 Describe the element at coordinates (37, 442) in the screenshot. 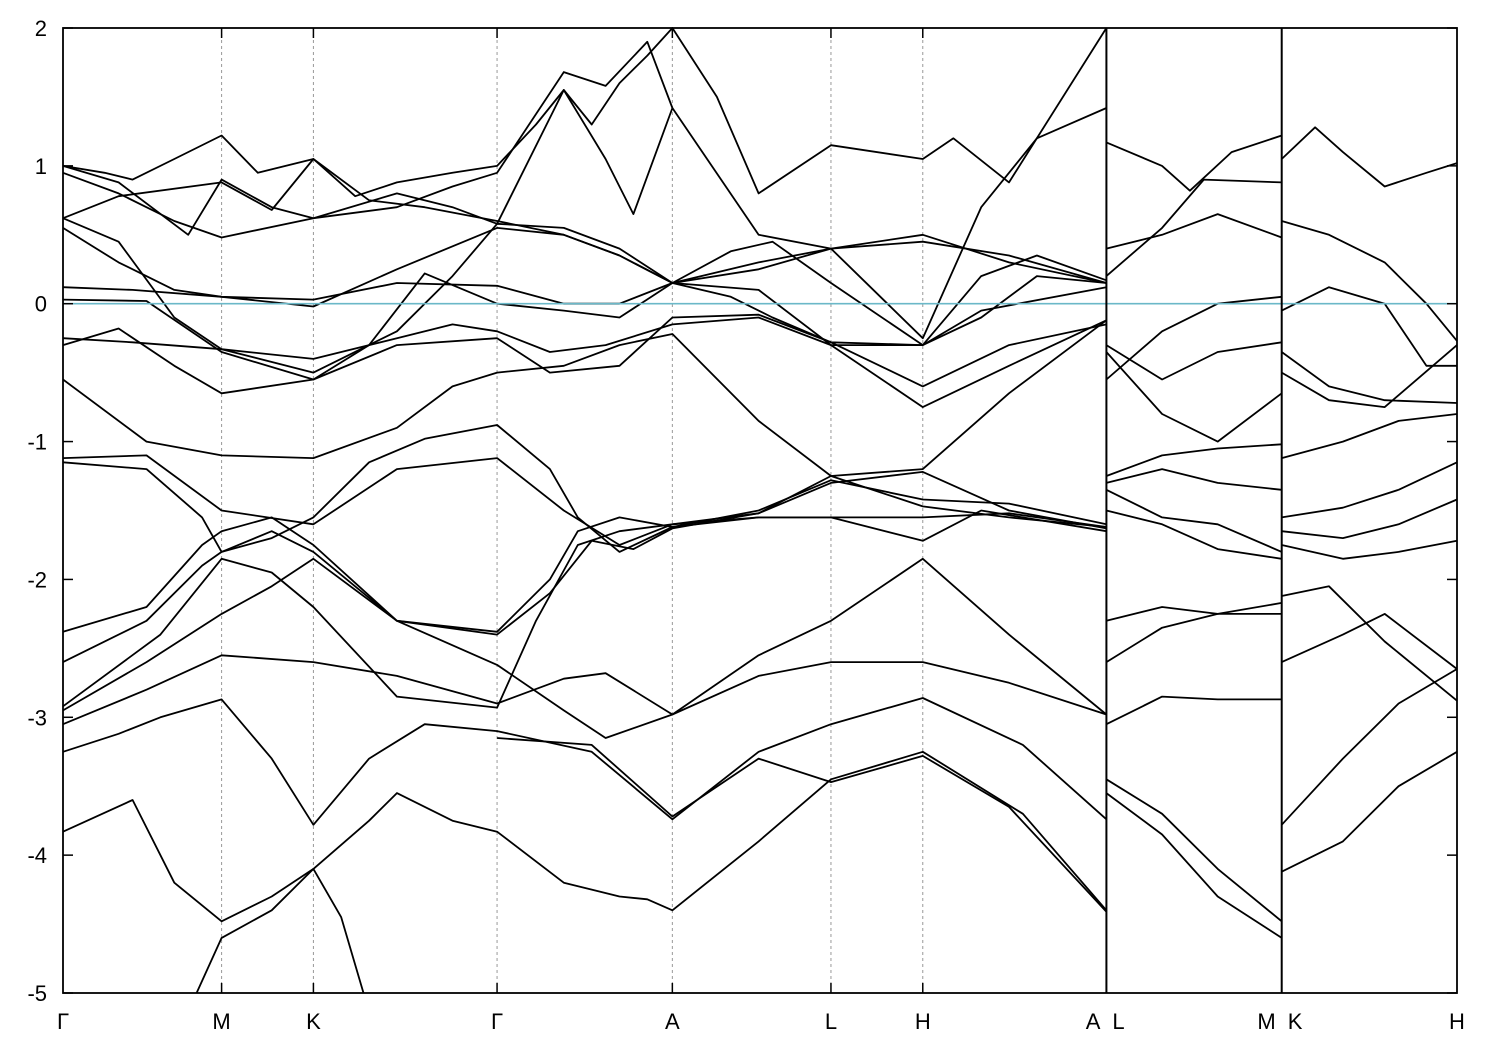

I see `y-tick-label: -1` at that location.